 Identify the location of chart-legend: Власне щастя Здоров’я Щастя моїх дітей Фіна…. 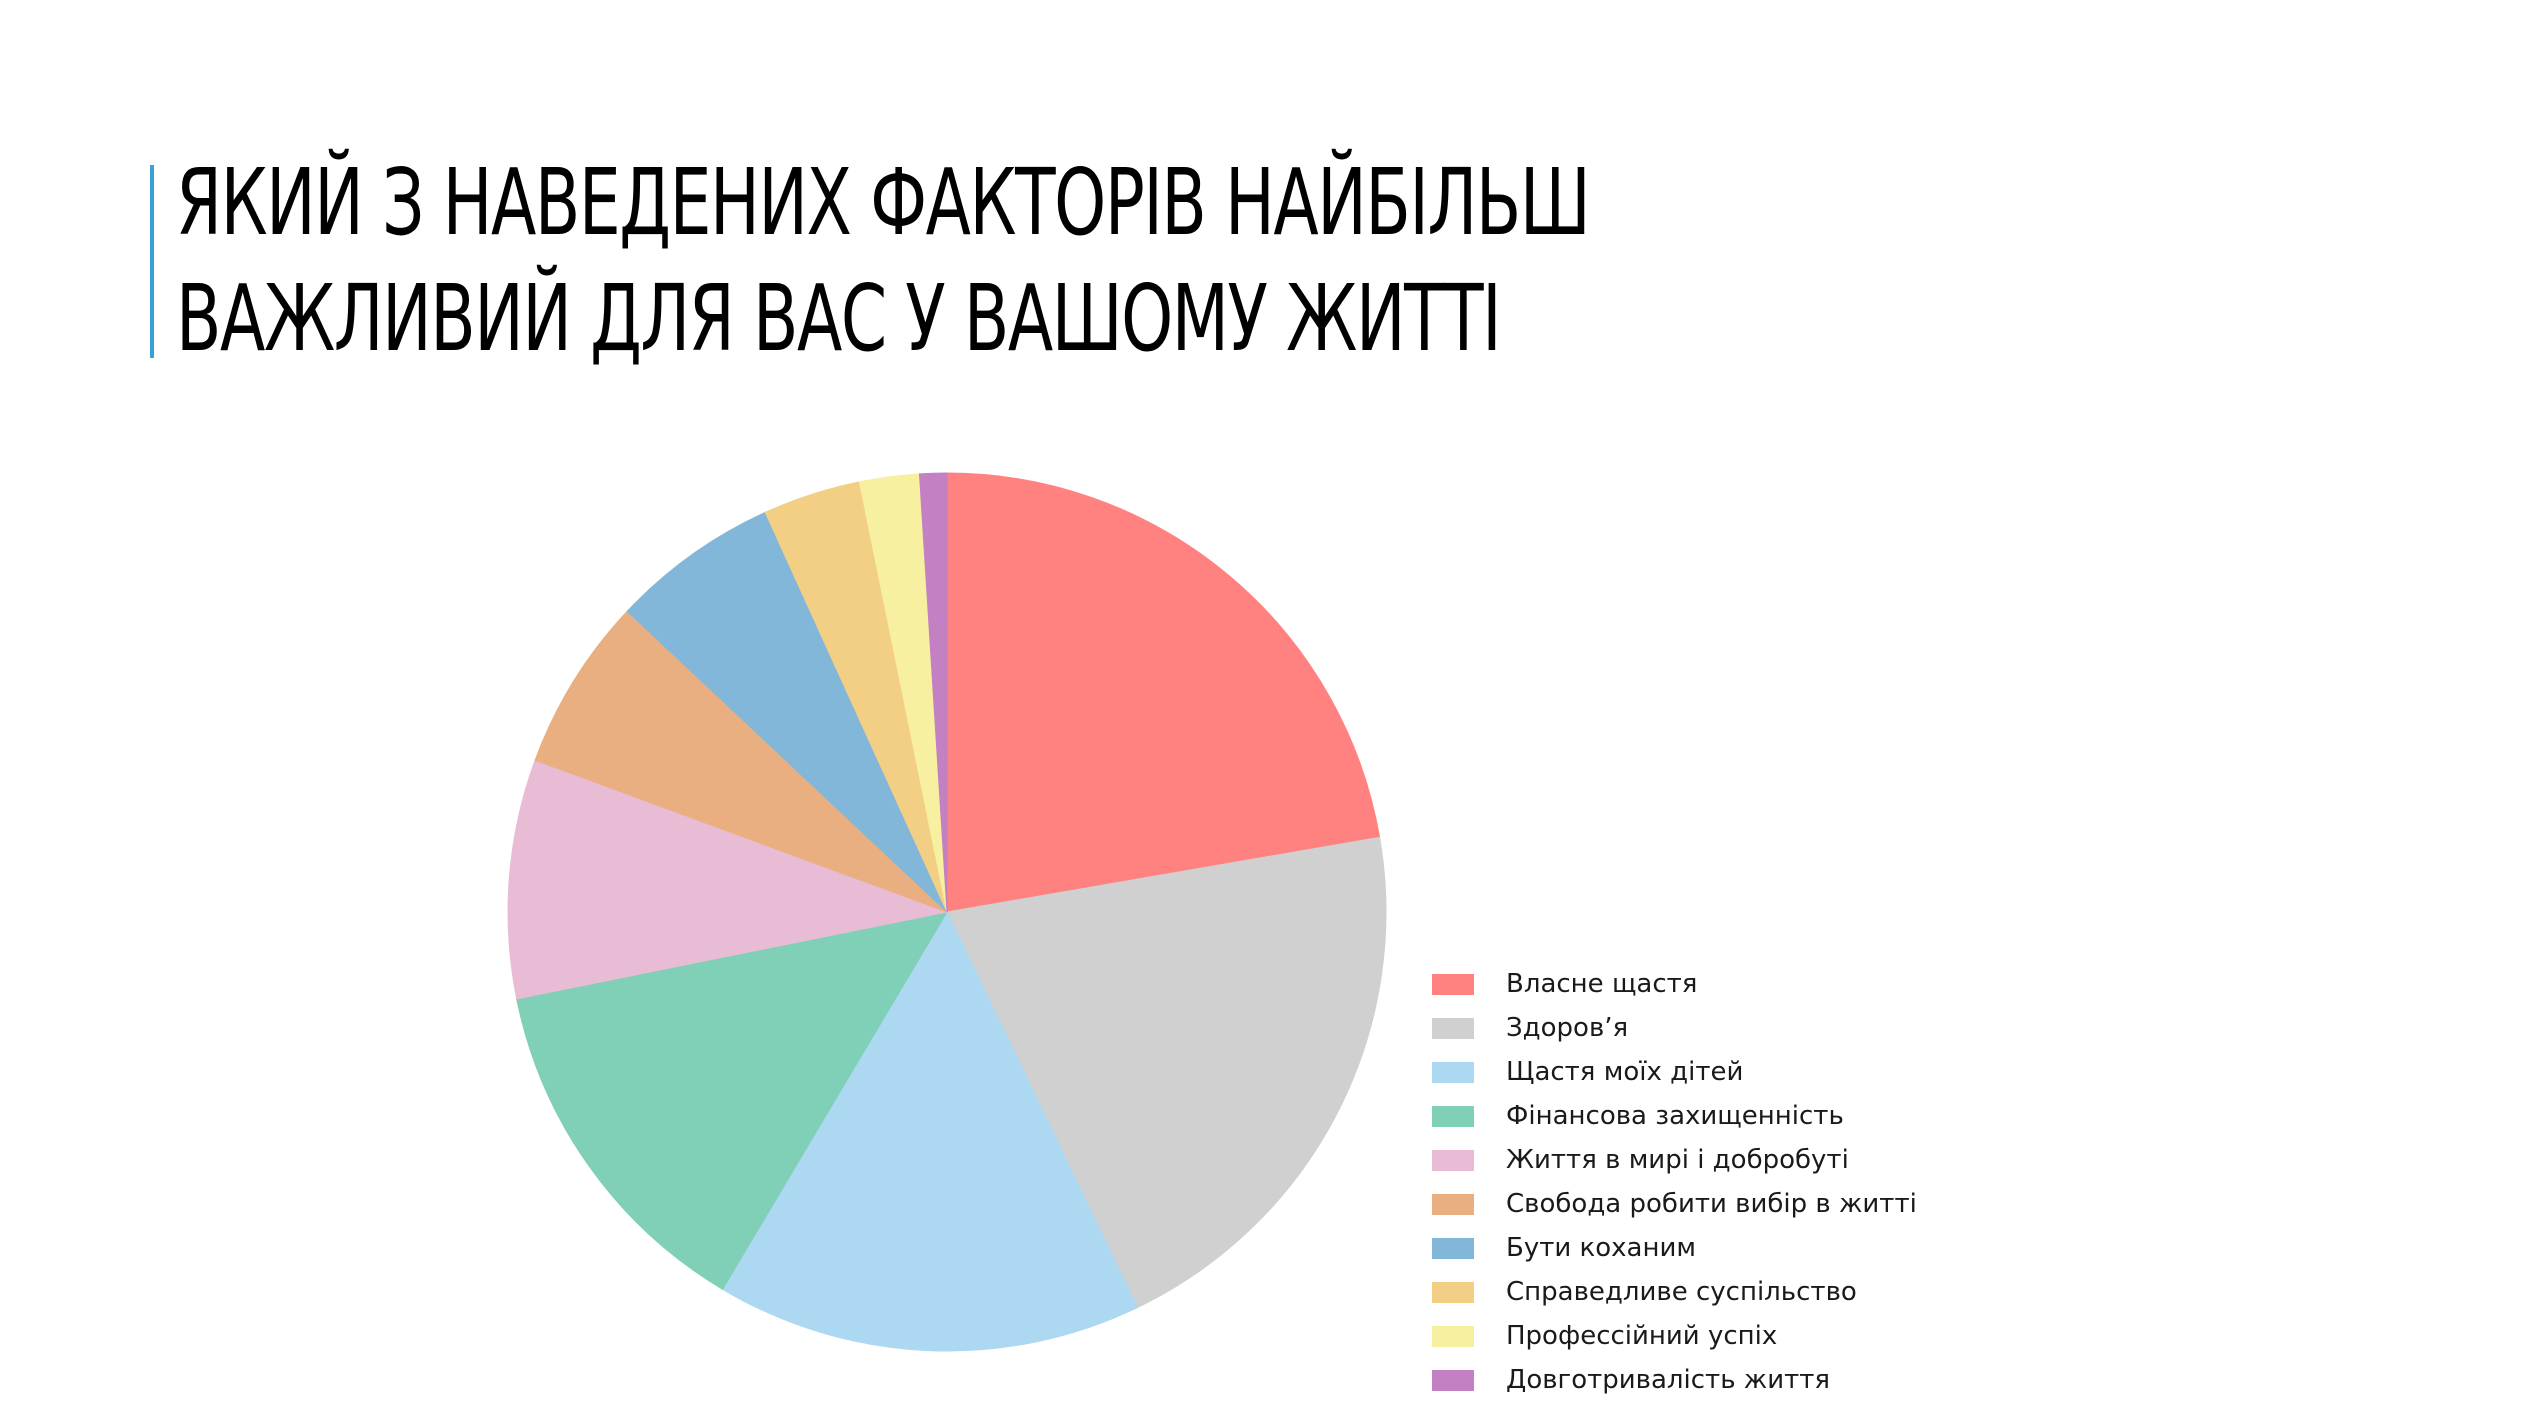
(1674, 1182).